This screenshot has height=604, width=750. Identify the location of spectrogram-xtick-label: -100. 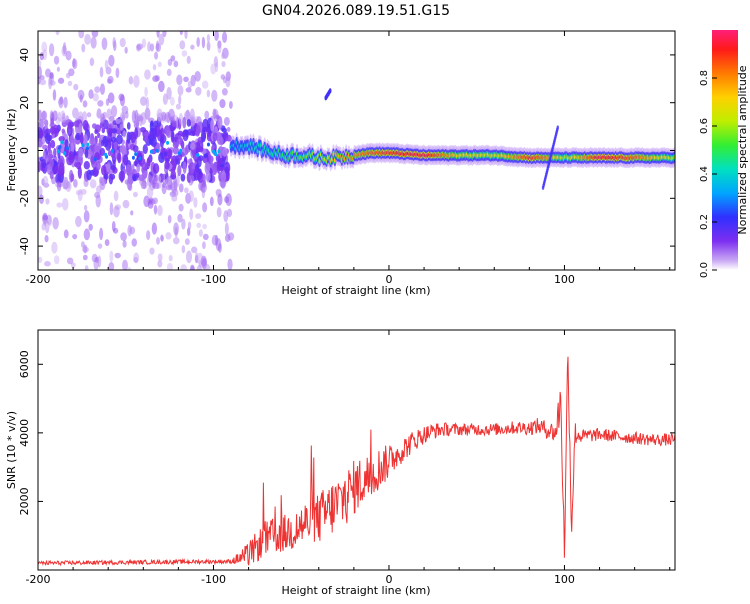
(213, 279).